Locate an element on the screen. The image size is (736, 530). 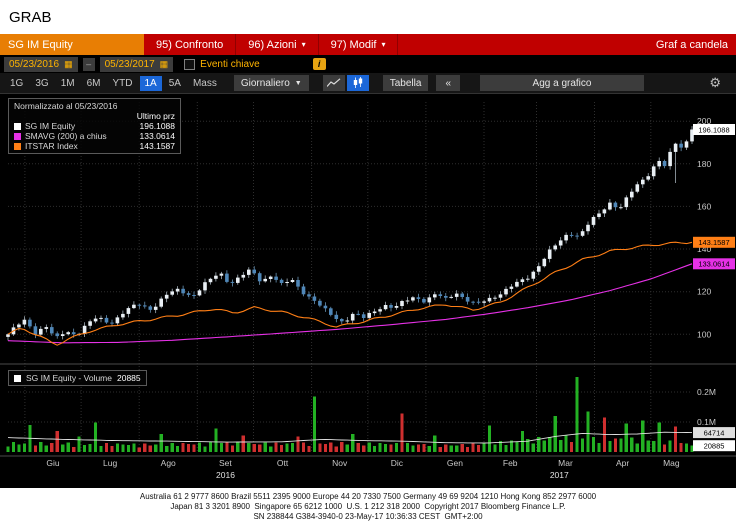
axis-value-badge: 64714 is located at coordinates (714, 433).